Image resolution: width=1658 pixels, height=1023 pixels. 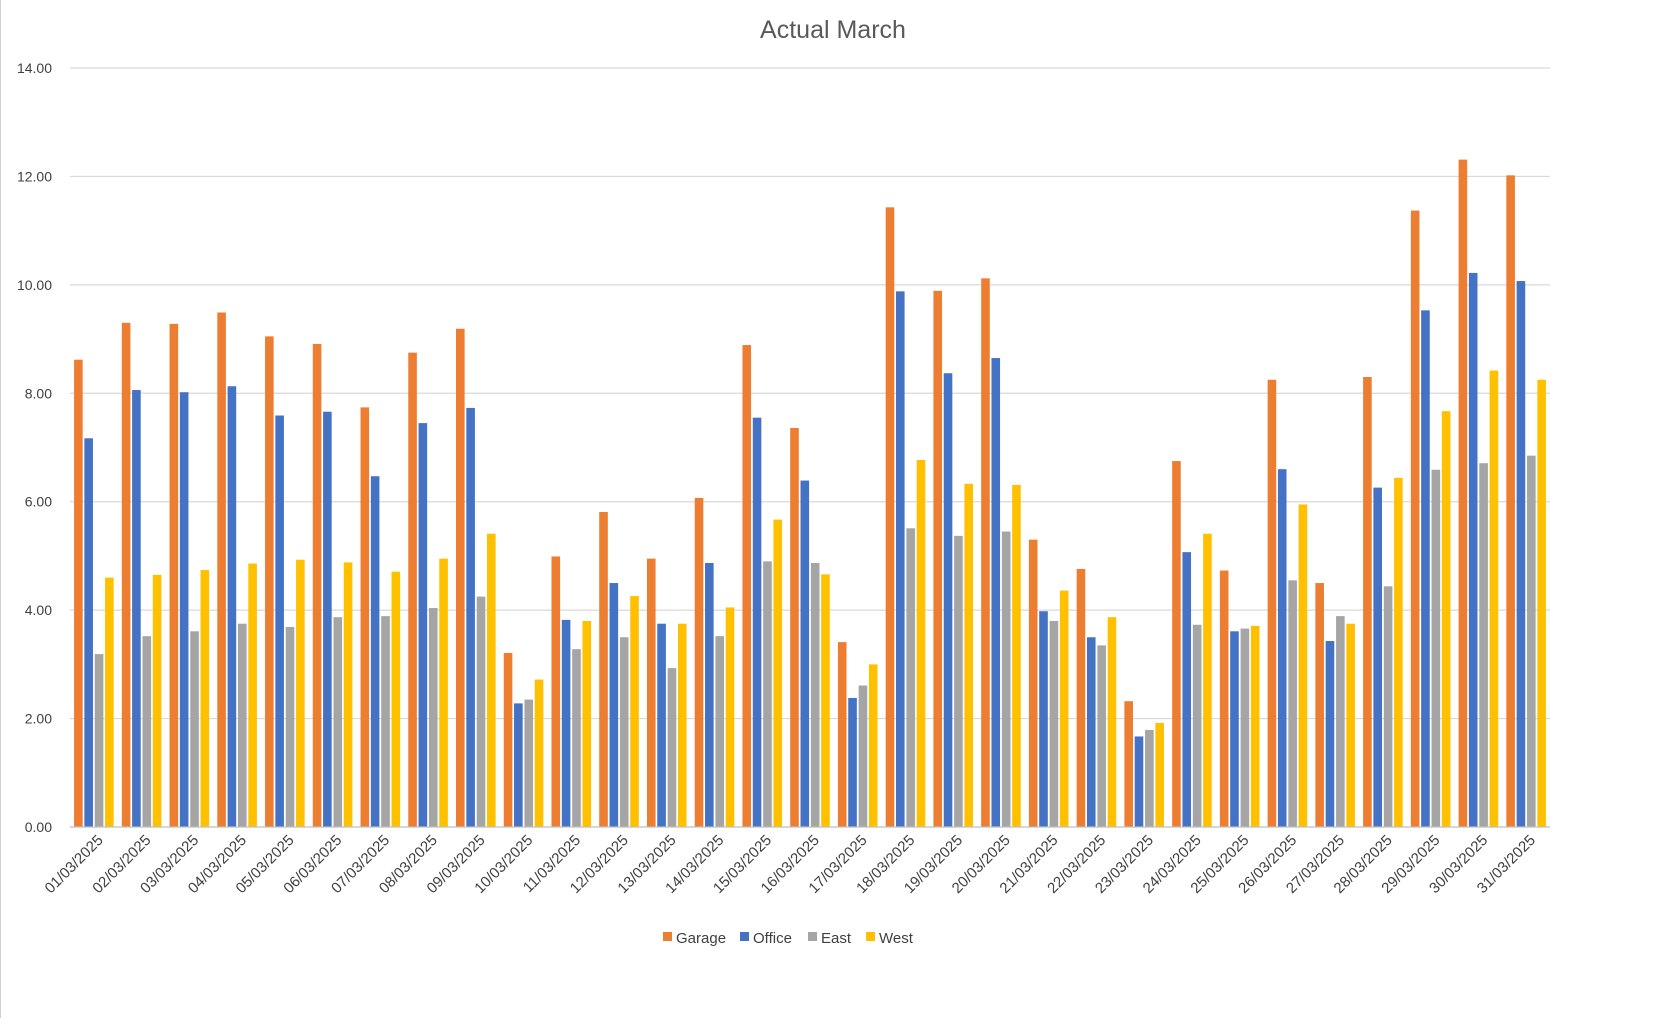 What do you see at coordinates (830, 938) in the screenshot?
I see `legend-item-east: East` at bounding box center [830, 938].